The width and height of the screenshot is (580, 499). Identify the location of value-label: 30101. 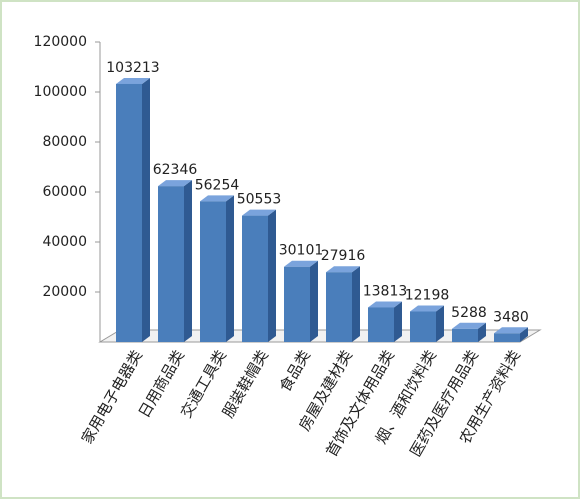
(301, 251).